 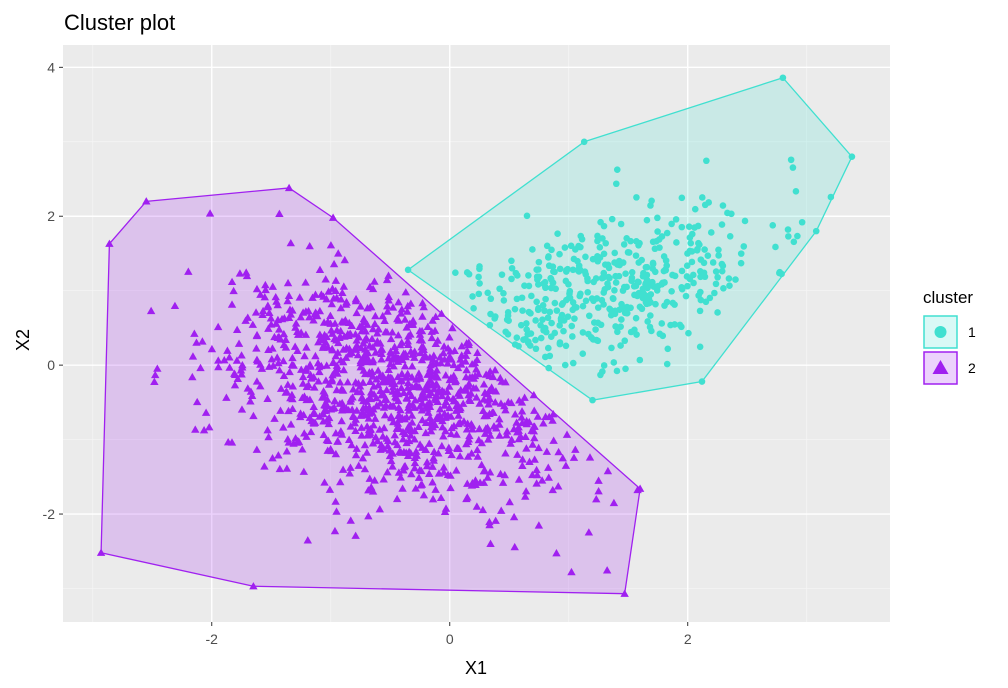 What do you see at coordinates (940, 332) in the screenshot?
I see `legend-circle-icon` at bounding box center [940, 332].